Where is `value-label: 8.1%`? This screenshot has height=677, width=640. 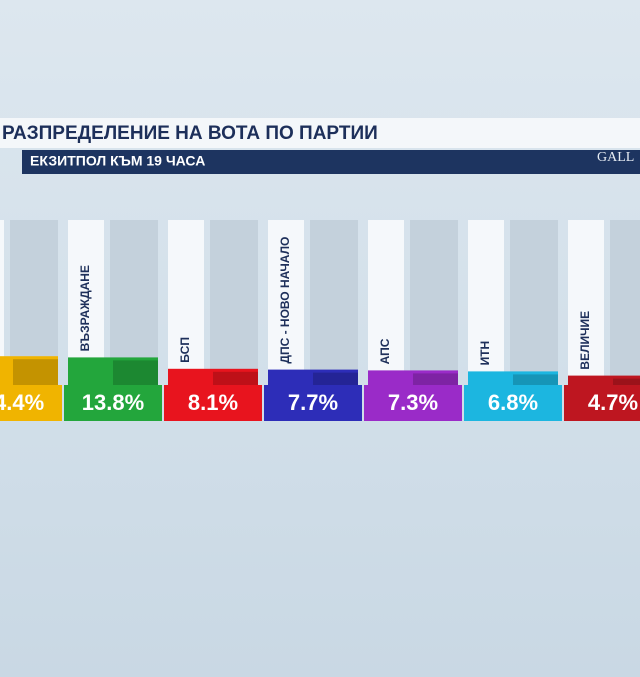 value-label: 8.1% is located at coordinates (213, 402).